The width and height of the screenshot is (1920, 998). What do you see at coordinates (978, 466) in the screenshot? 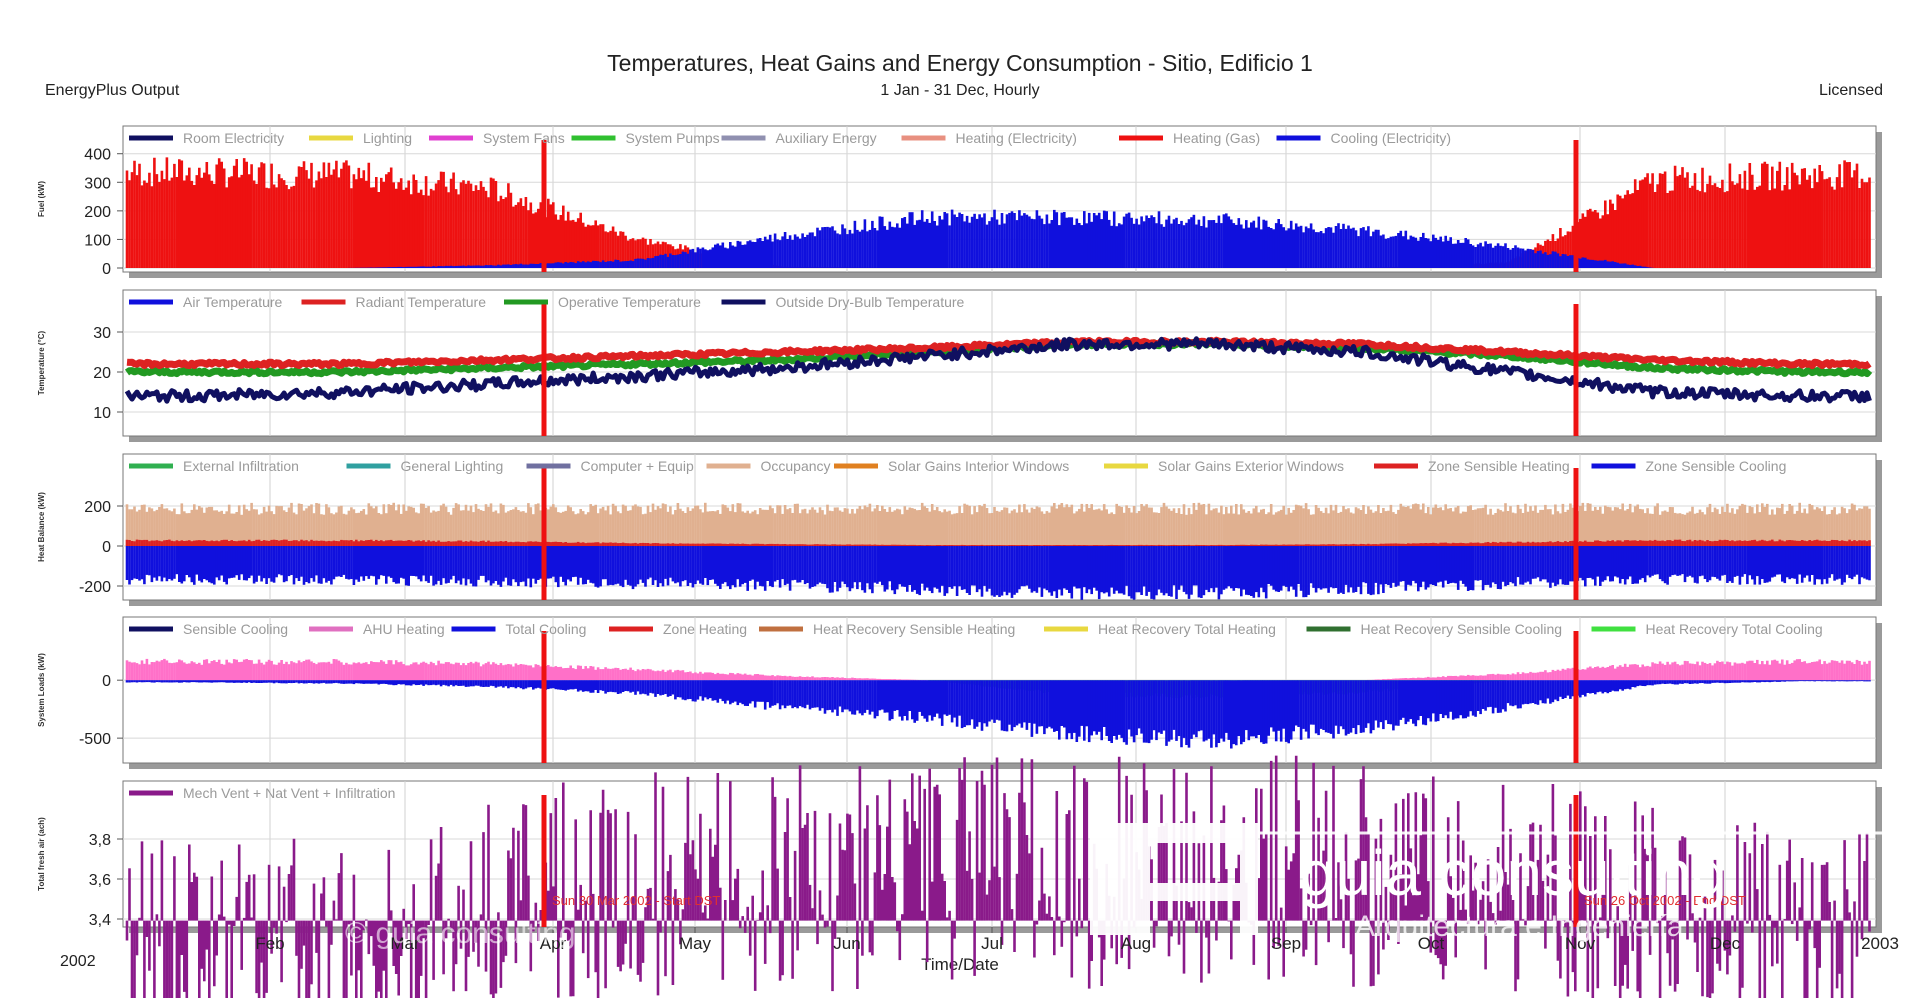
I see `legend-entry: Solar Gains Interior Windows` at bounding box center [978, 466].